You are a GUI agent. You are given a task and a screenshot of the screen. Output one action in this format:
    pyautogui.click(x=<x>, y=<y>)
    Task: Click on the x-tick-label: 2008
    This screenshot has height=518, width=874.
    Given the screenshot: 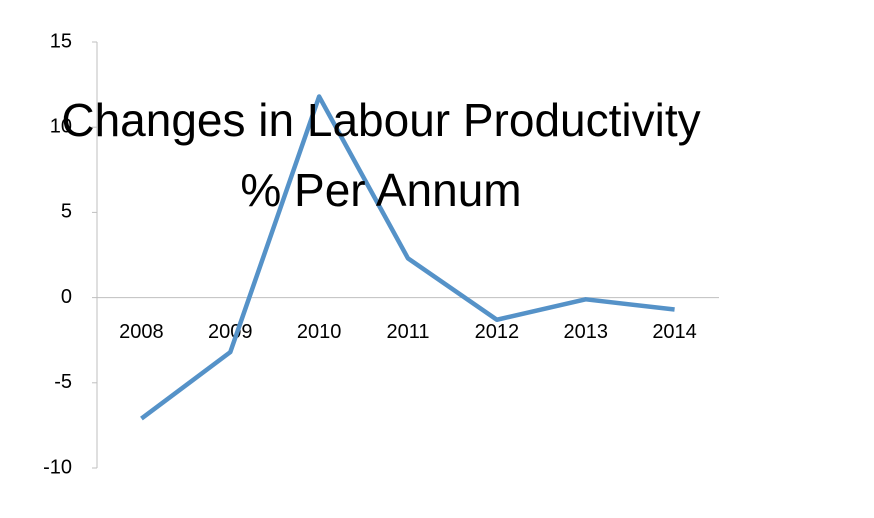 What is the action you would take?
    pyautogui.click(x=141, y=332)
    